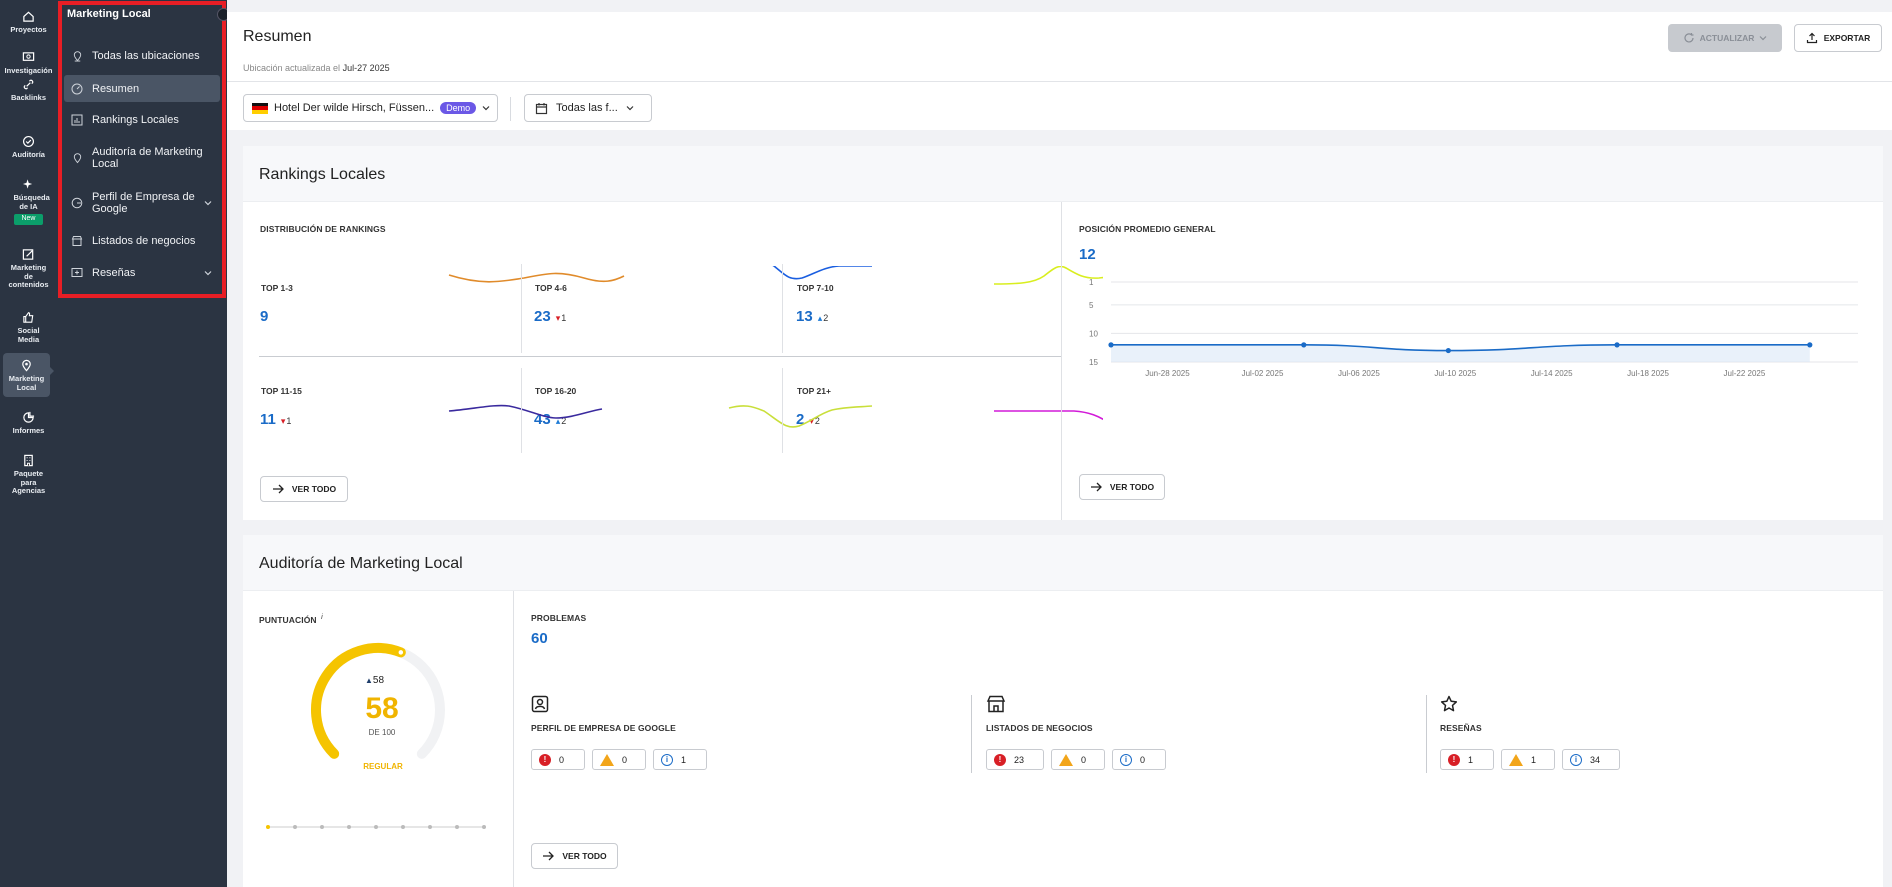 This screenshot has width=1892, height=887. Describe the element at coordinates (142, 120) in the screenshot. I see `sidebar-item-rankings-locales: Rankings Locales` at that location.